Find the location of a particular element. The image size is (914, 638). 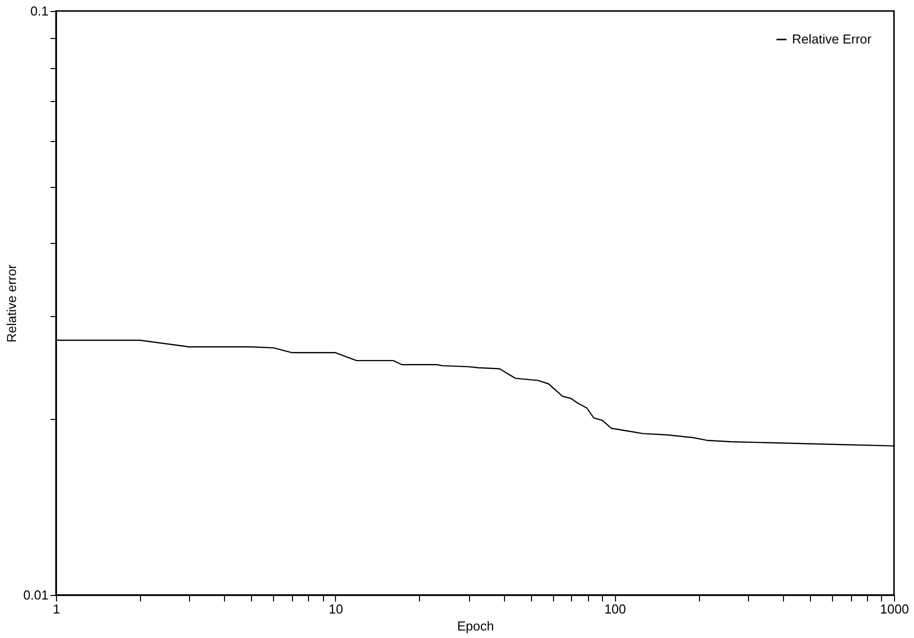

y-tick-label: 0.01 is located at coordinates (35, 595).